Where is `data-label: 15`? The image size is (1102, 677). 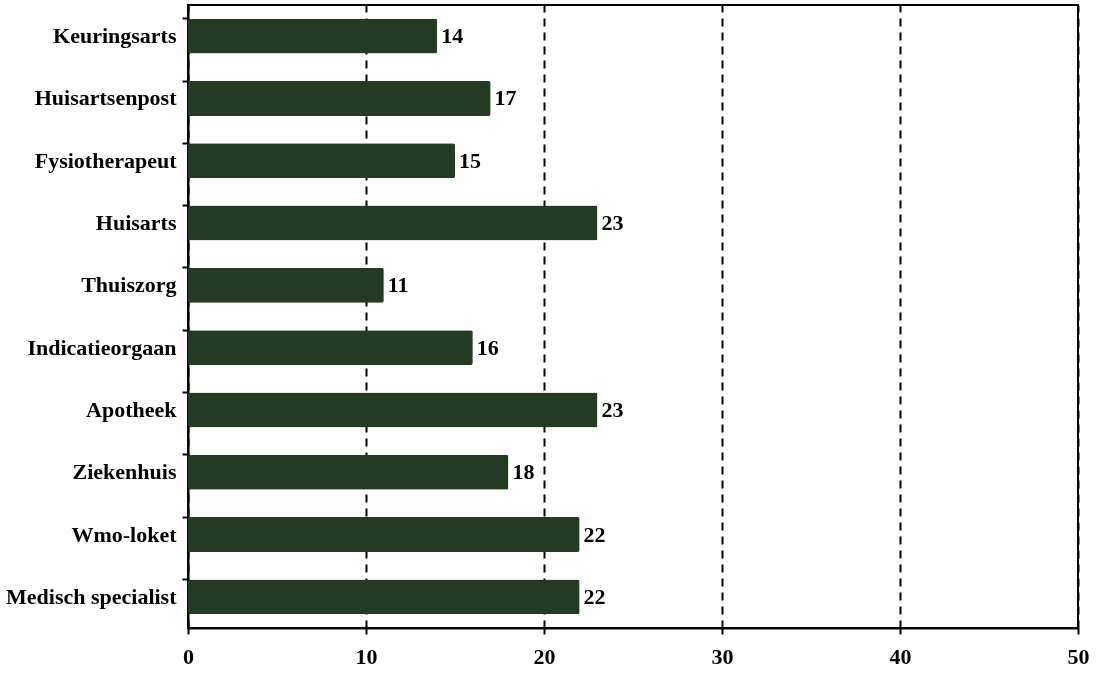
data-label: 15 is located at coordinates (470, 160).